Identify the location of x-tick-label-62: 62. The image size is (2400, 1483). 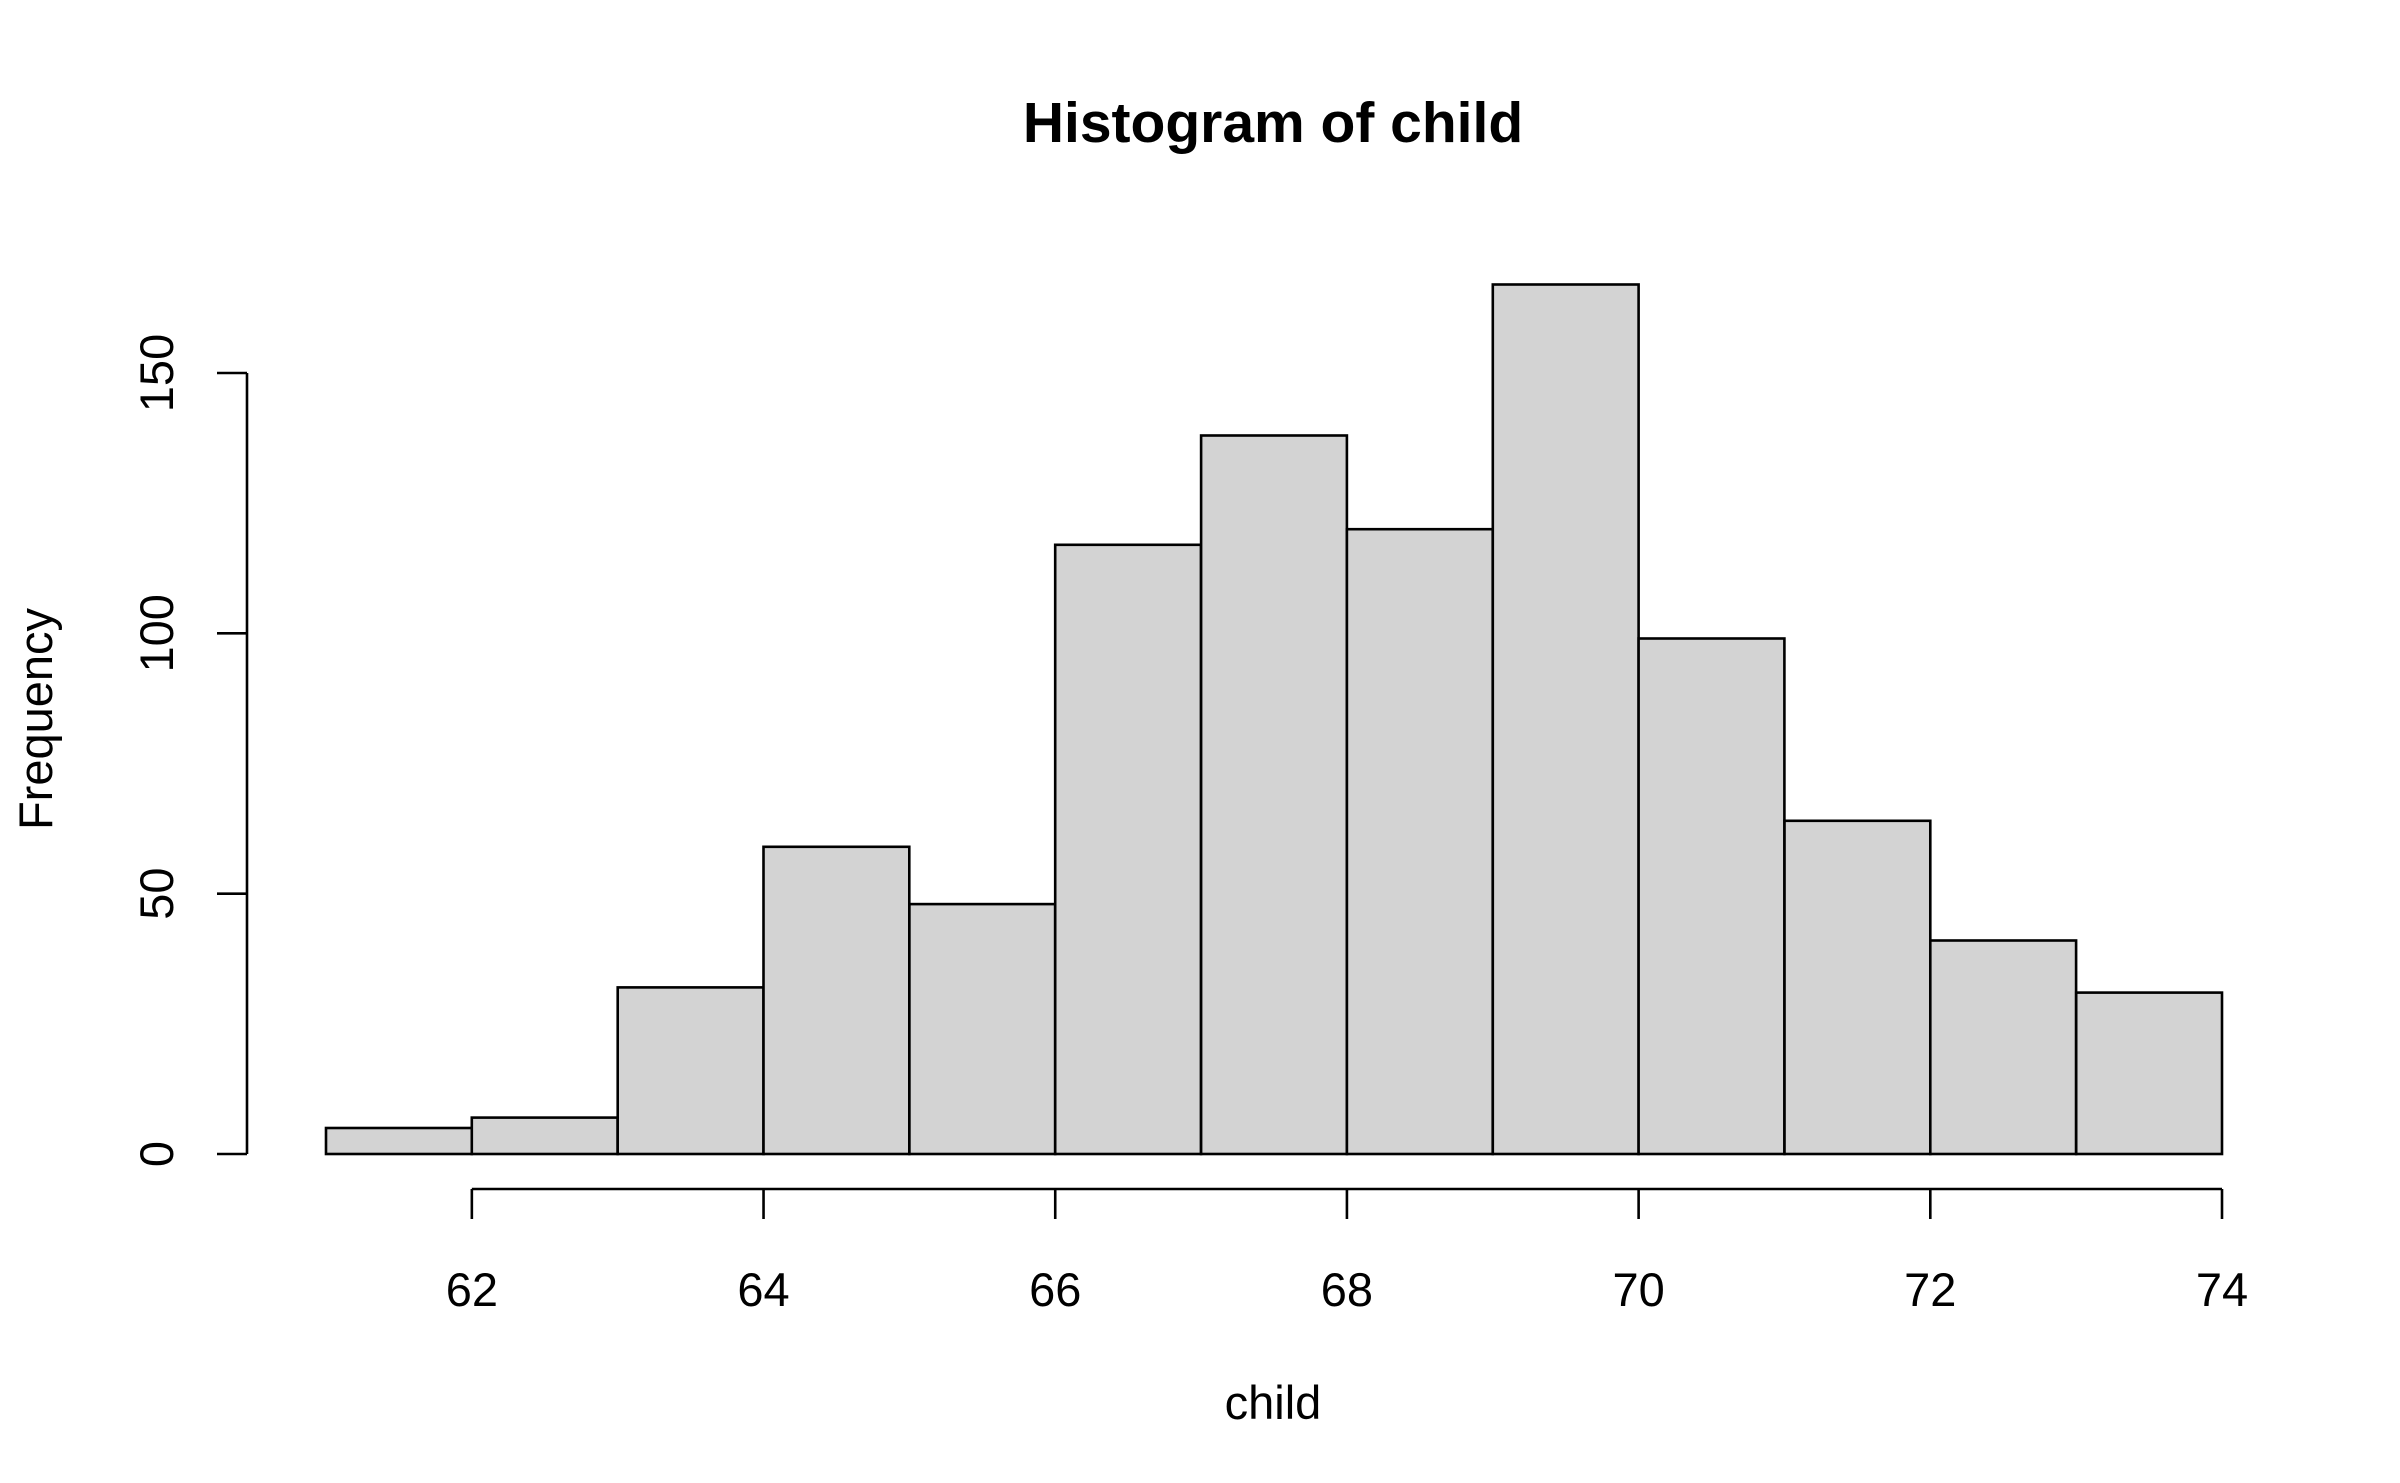
(472, 1289).